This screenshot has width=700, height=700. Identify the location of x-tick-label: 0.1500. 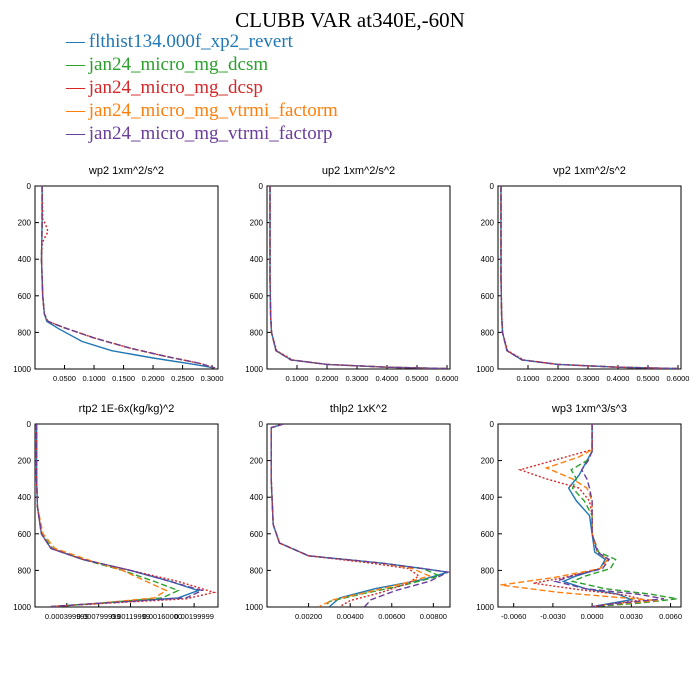
(123, 378).